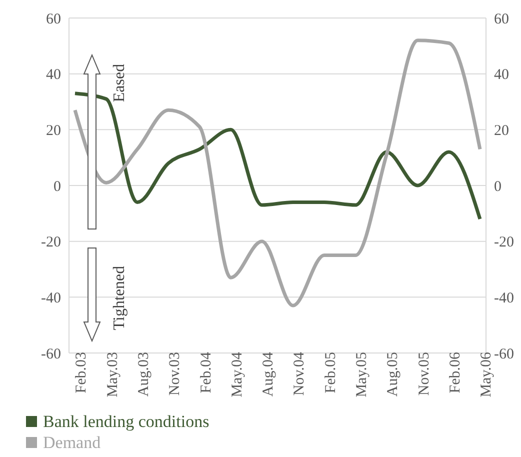  What do you see at coordinates (119, 298) in the screenshot?
I see `annotation: Tightened` at bounding box center [119, 298].